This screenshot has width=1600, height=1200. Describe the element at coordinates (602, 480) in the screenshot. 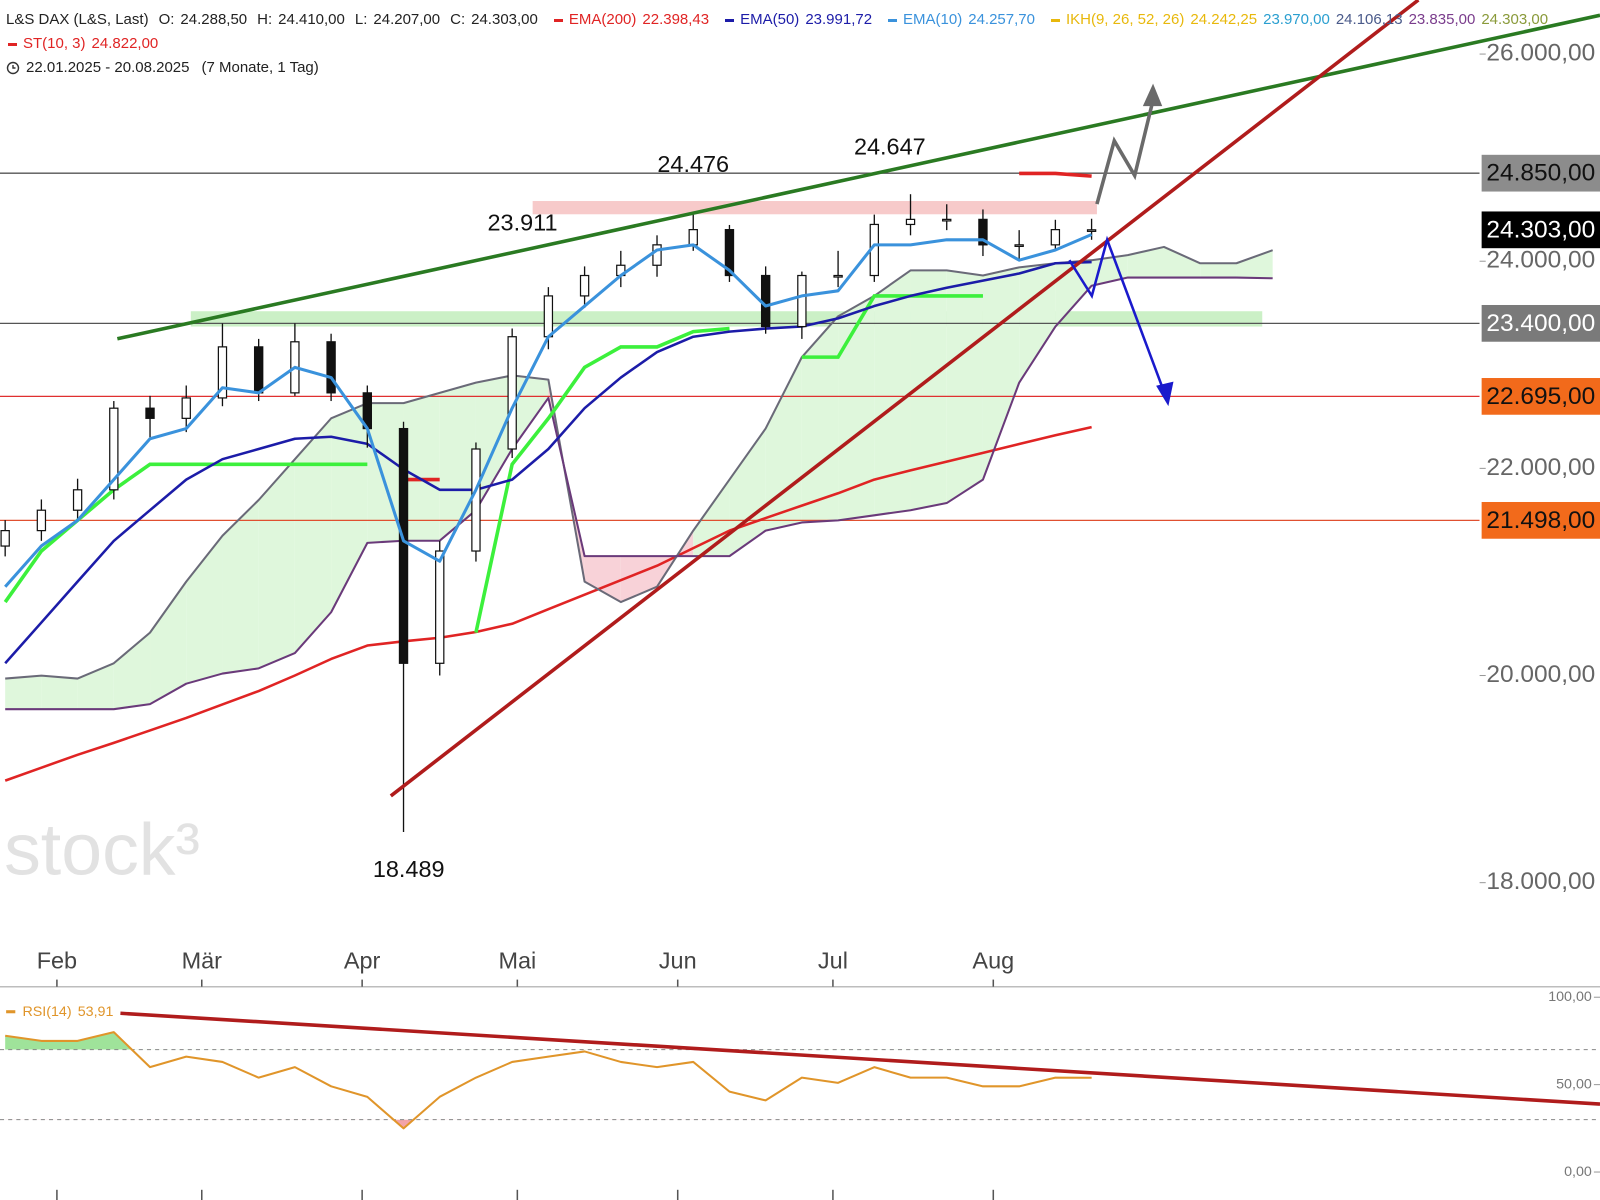

I see `supertrend-line` at that location.